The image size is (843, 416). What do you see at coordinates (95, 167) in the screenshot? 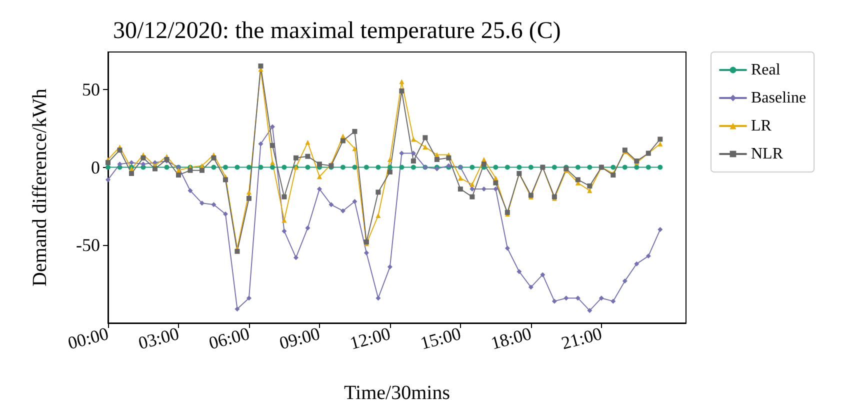
I see `y-tick-label: 0` at bounding box center [95, 167].